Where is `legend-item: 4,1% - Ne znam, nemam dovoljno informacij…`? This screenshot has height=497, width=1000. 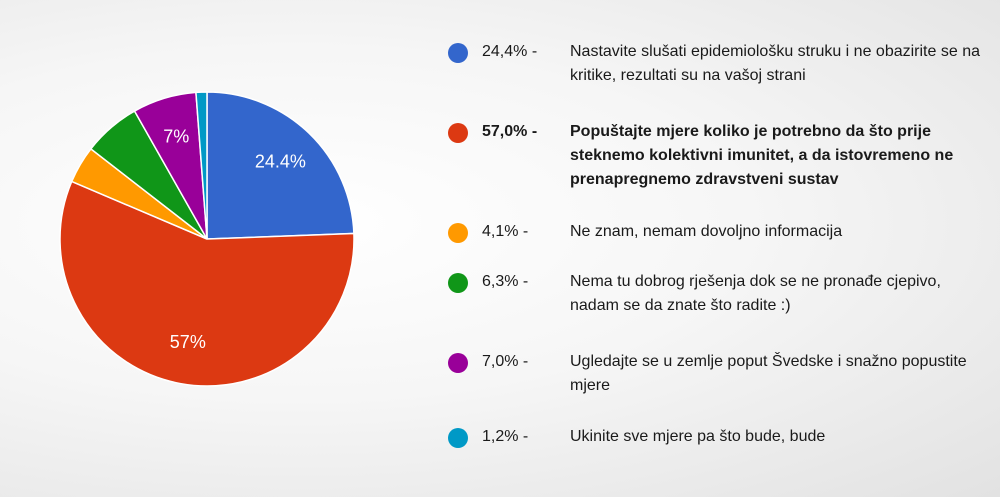
legend-item: 4,1% - Ne znam, nemam dovoljno informacij… is located at coordinates (718, 232).